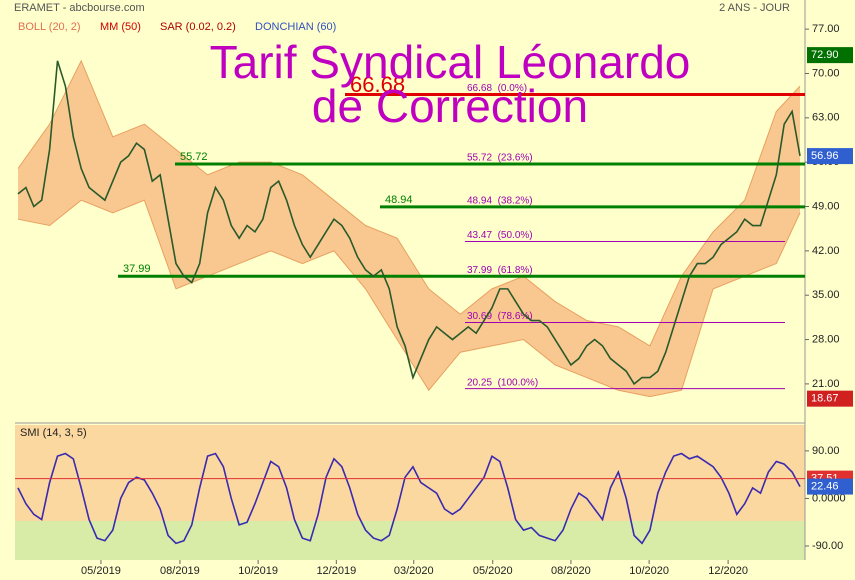 This screenshot has height=580, width=855. I want to click on x-tick-label: 05/2019, so click(101, 571).